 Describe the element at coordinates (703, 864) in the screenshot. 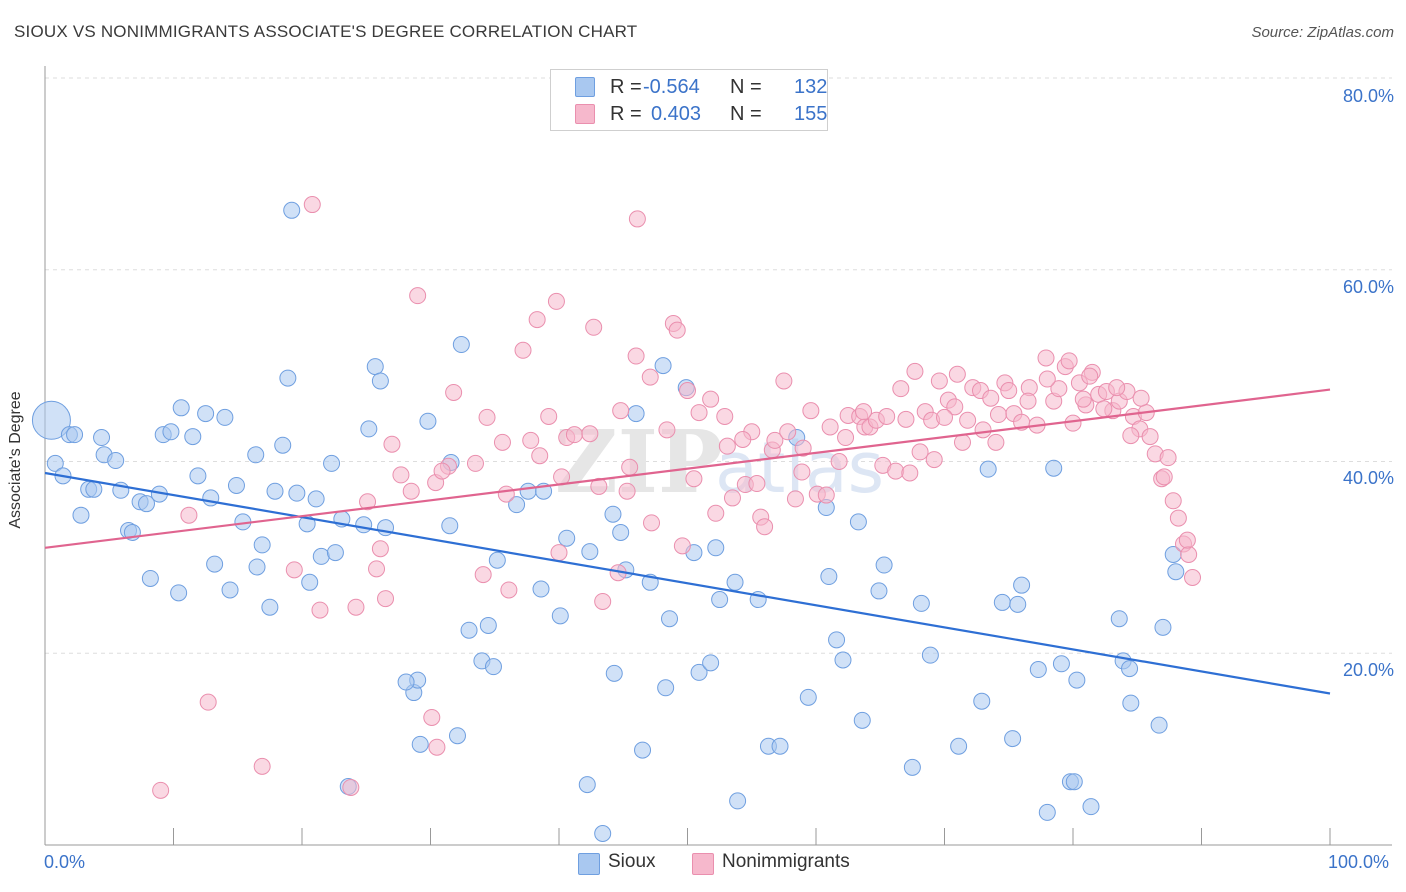

I see `nonimmigrants-swatch` at that location.